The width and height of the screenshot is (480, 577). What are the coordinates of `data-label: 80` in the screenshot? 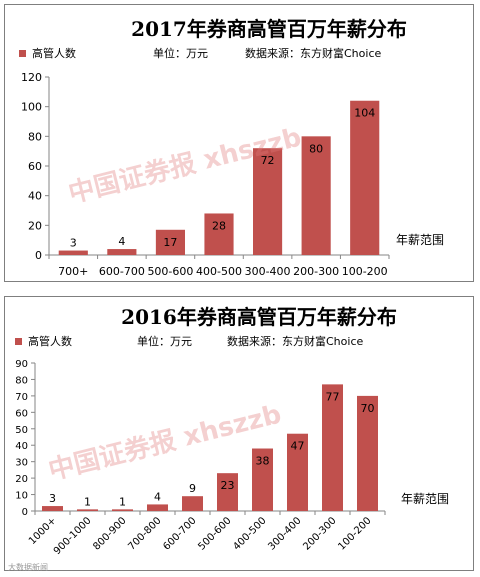 It's located at (316, 148).